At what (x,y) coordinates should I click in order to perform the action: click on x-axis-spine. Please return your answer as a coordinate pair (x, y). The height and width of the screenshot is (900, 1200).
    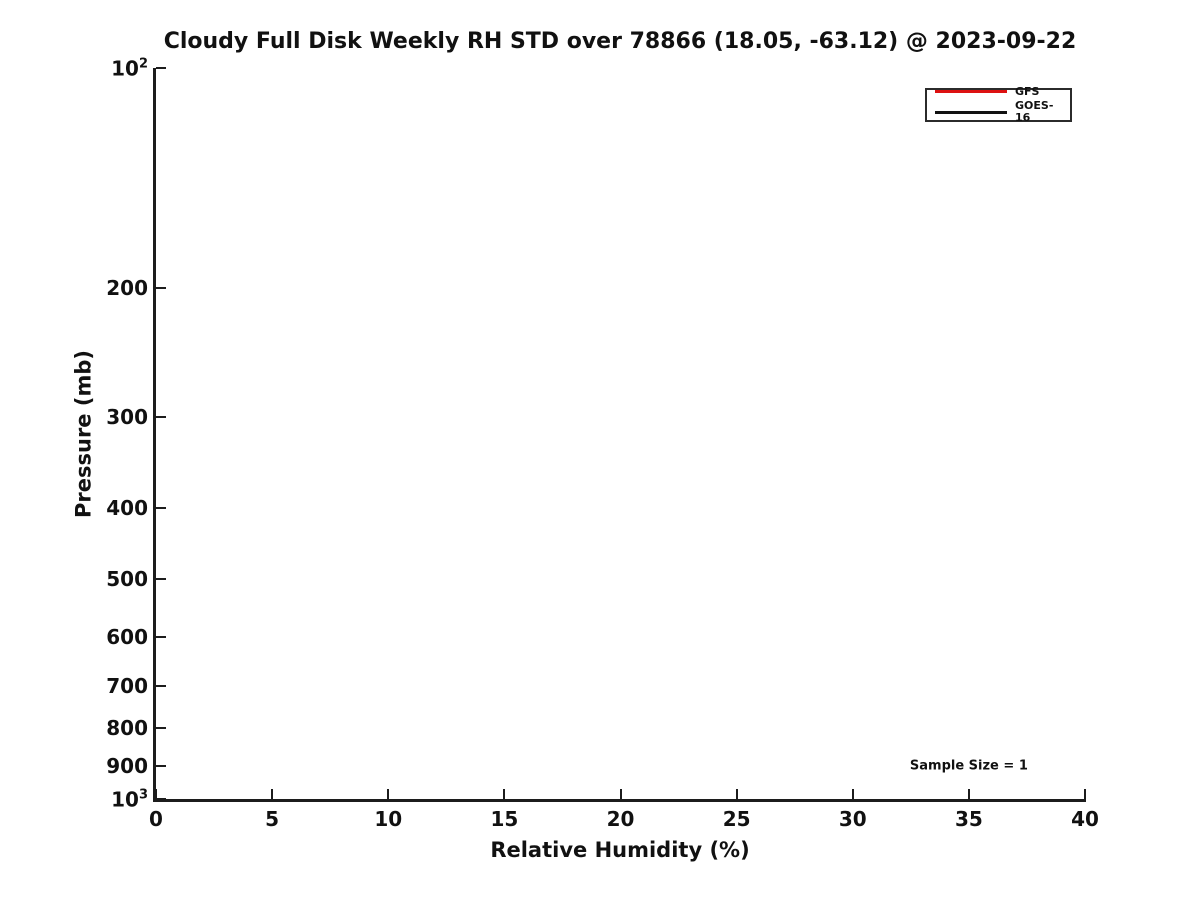
    Looking at the image, I should click on (619, 800).